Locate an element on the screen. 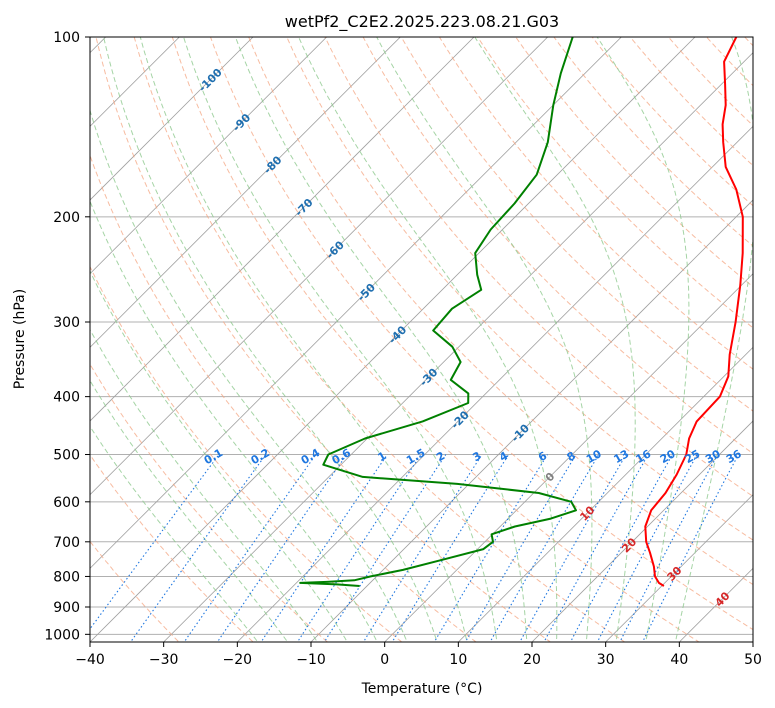 The image size is (775, 708). isotherm-label: -10 is located at coordinates (520, 432).